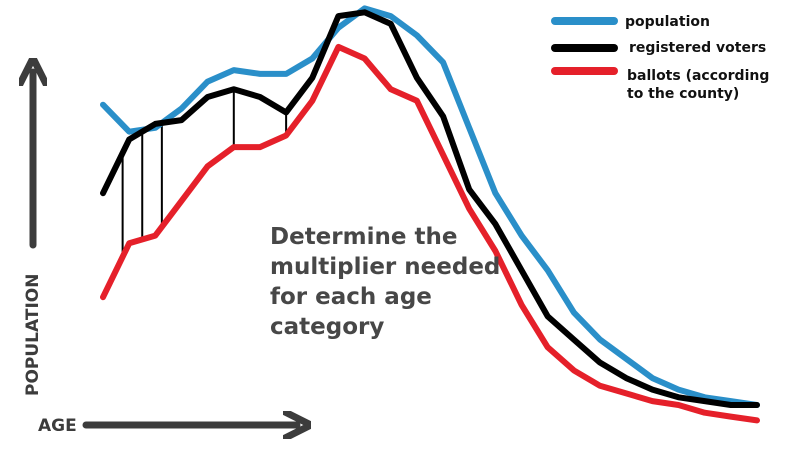 Image resolution: width=789 pixels, height=463 pixels. I want to click on legend-label-ballots: ballots (according to the county), so click(698, 85).